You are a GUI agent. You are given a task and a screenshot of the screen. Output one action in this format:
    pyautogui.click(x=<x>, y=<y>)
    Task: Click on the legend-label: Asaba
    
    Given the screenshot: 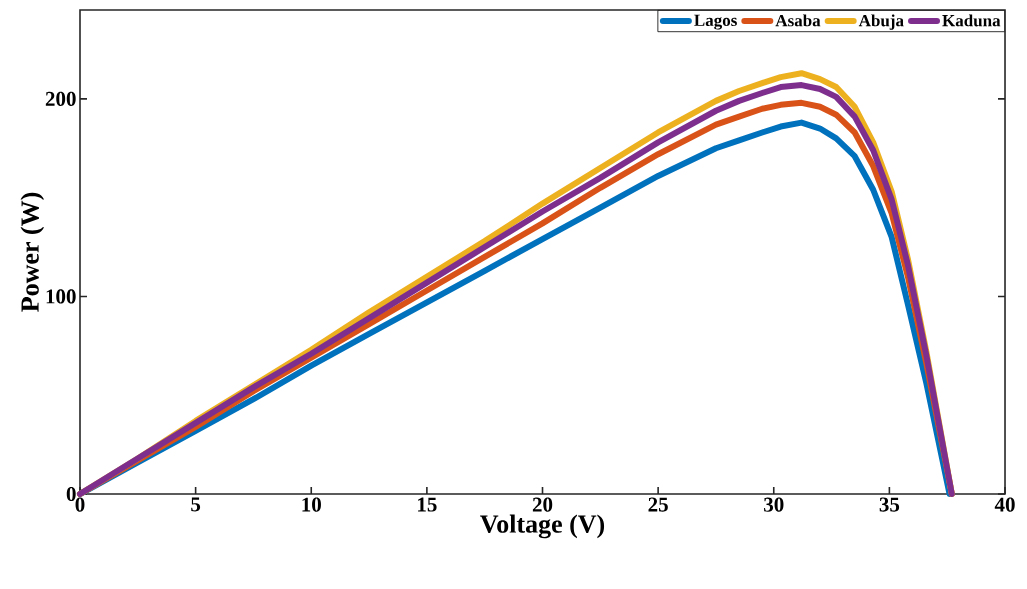 What is the action you would take?
    pyautogui.click(x=798, y=20)
    